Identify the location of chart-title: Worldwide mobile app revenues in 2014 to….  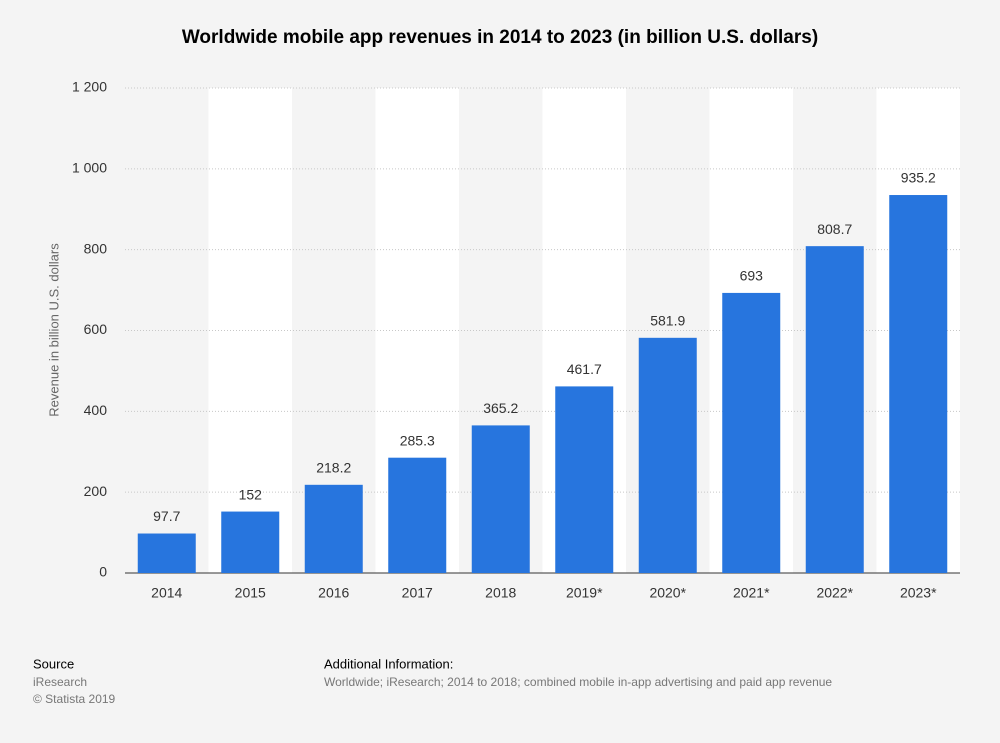
(500, 37).